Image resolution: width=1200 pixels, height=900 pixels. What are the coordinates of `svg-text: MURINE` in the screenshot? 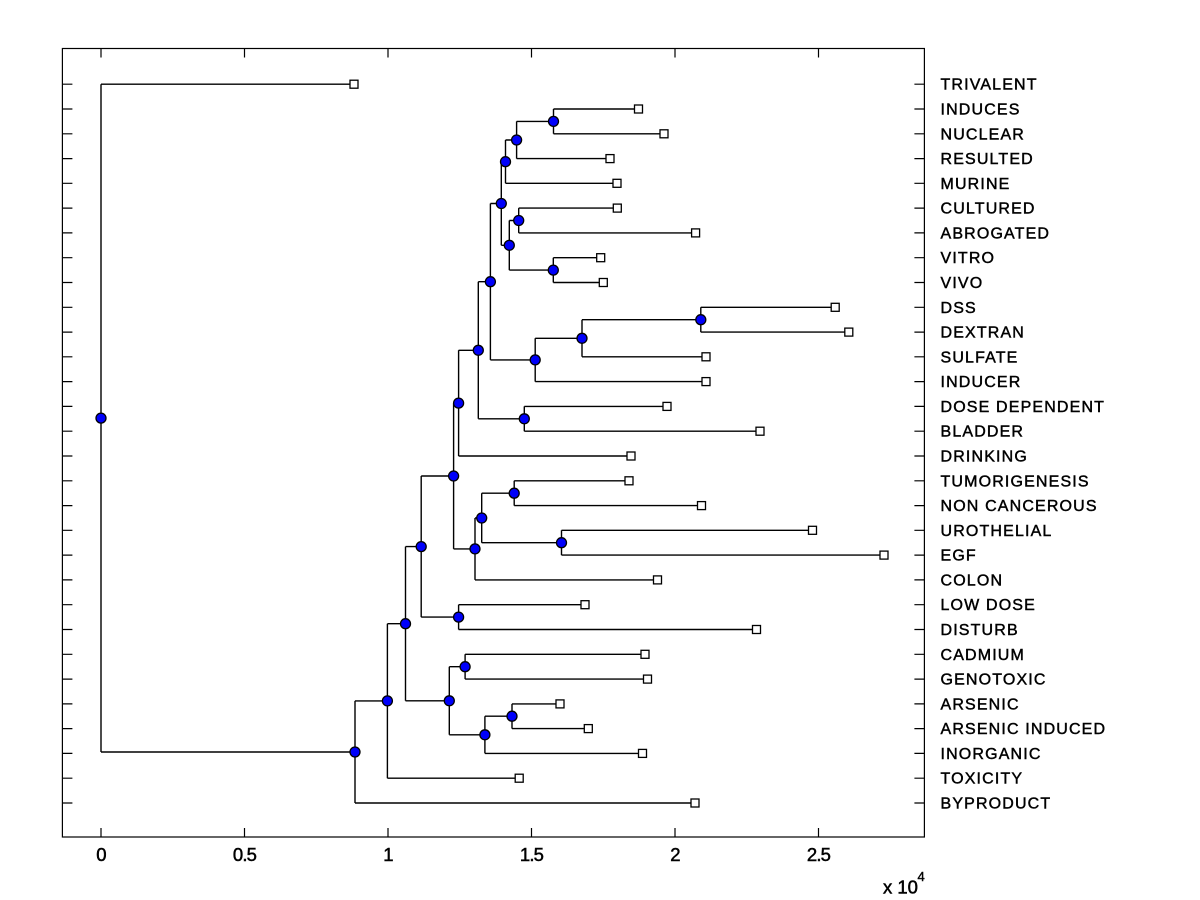 It's located at (976, 184).